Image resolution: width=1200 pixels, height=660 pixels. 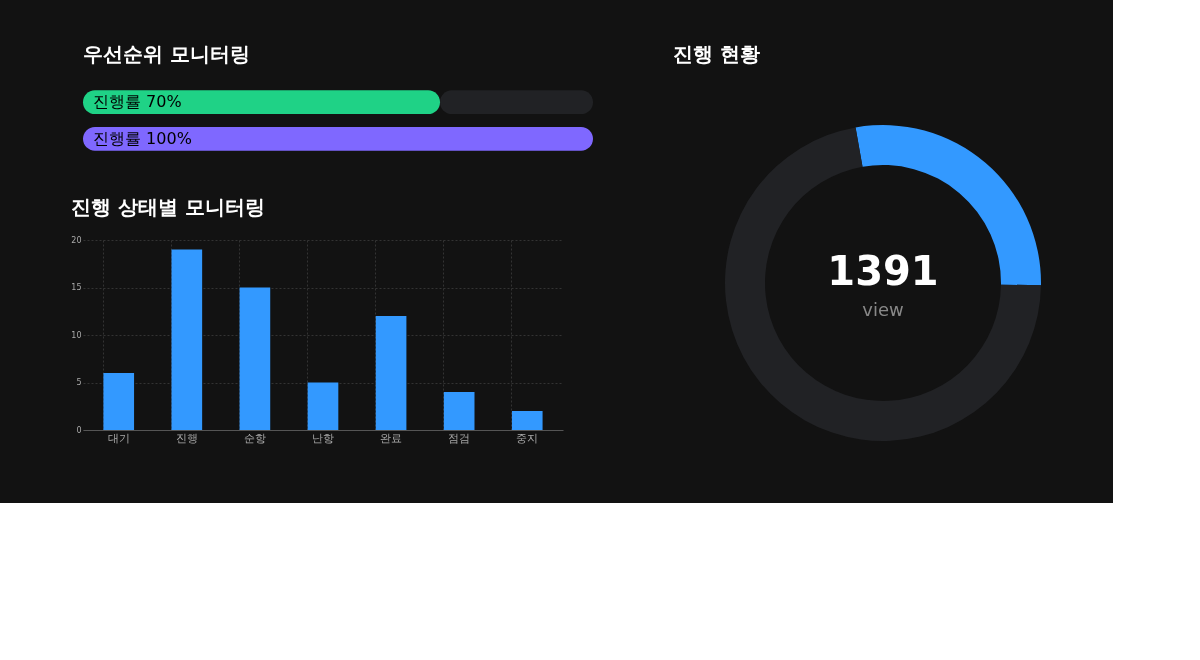 I want to click on x-tick-label: 순항, so click(x=254, y=438).